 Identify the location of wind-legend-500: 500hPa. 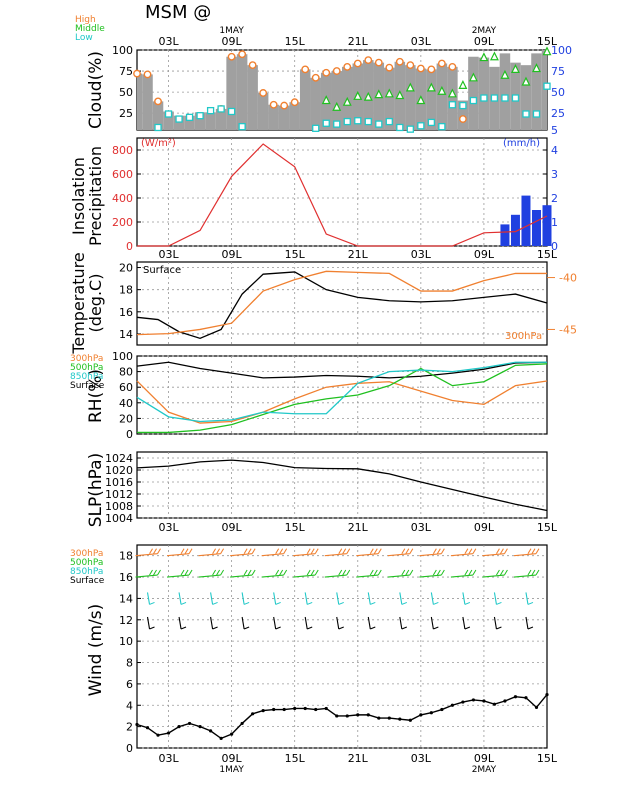
(86, 563).